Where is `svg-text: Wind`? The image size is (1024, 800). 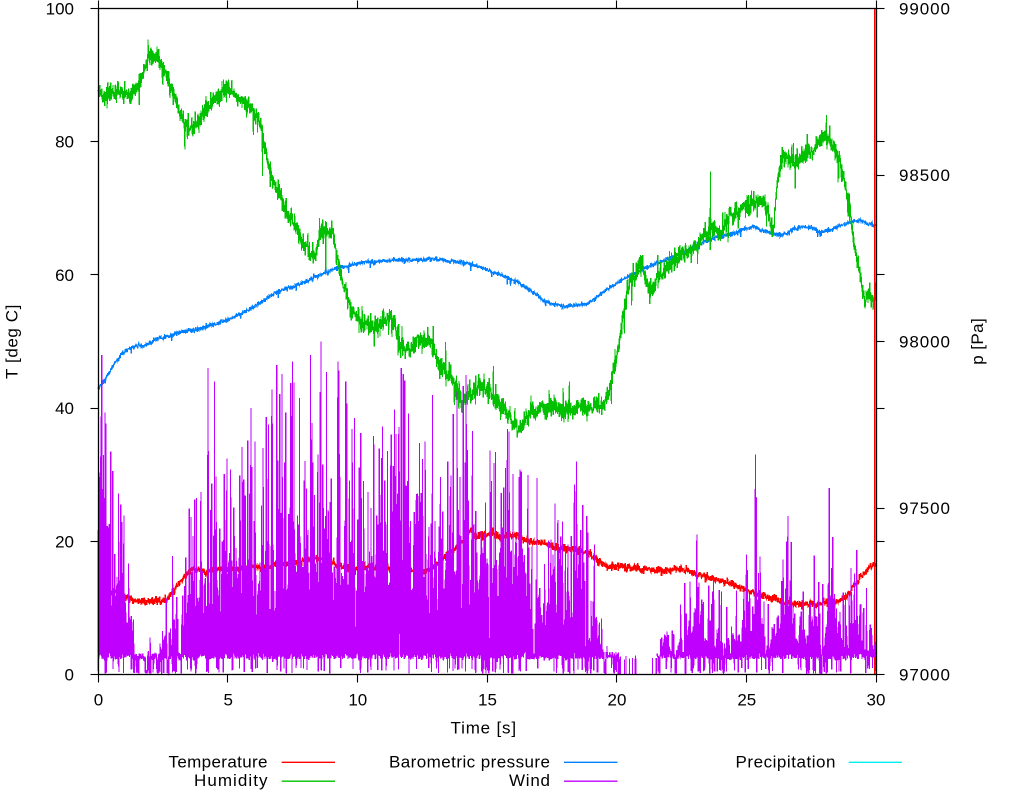 svg-text: Wind is located at coordinates (529, 780).